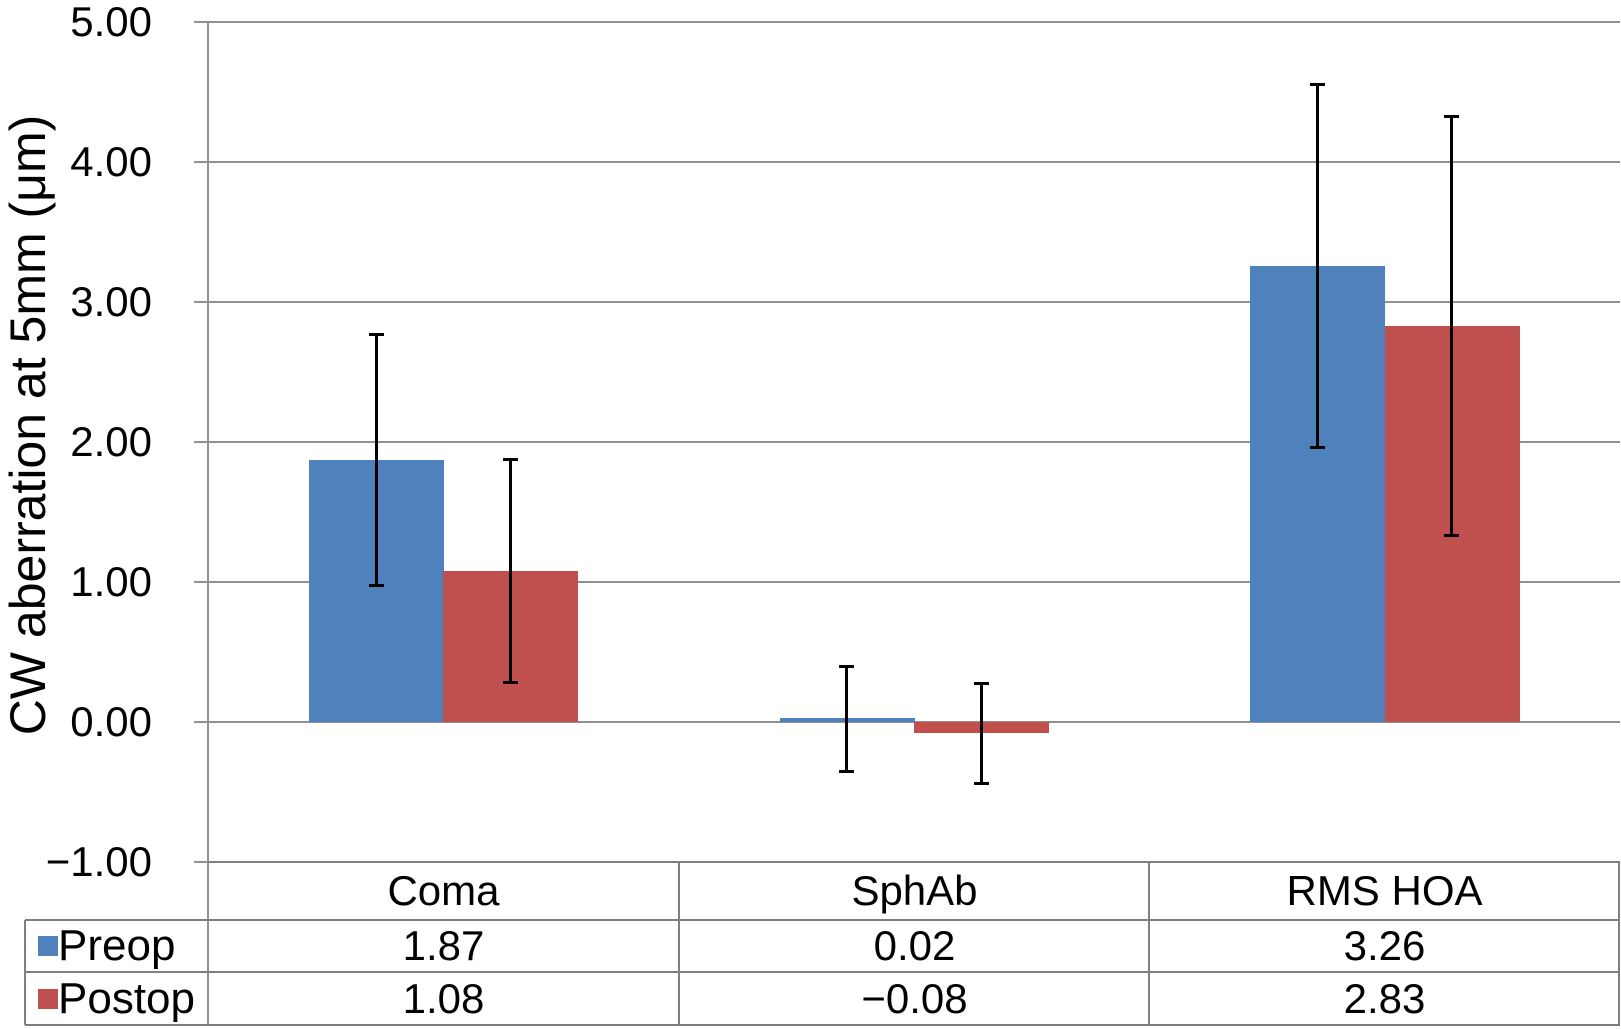 The width and height of the screenshot is (1621, 1029). Describe the element at coordinates (914, 442) in the screenshot. I see `gridline-2.00` at that location.